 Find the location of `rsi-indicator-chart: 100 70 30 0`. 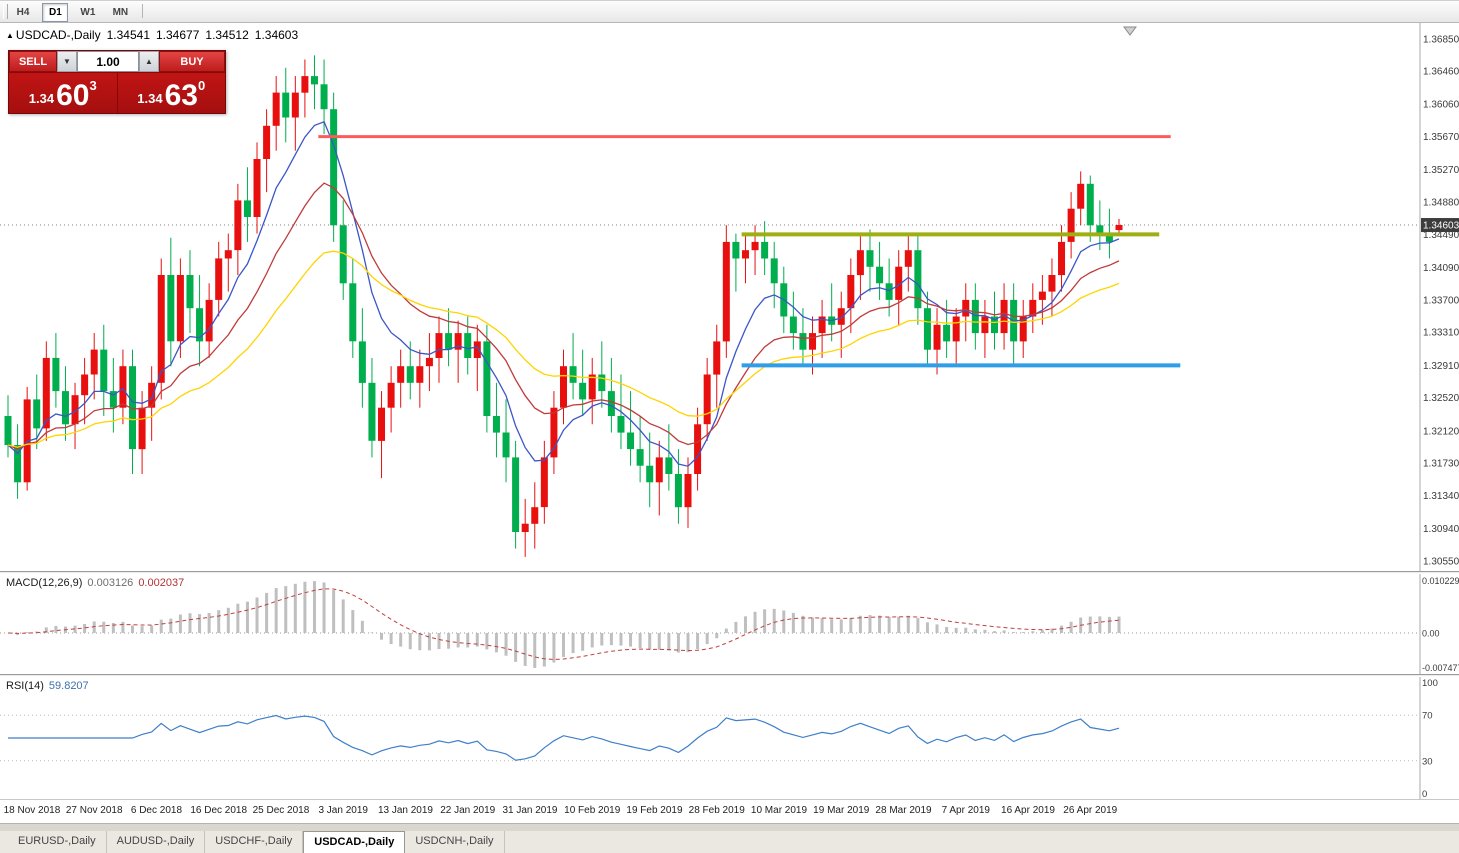

rsi-indicator-chart: 100 70 30 0 is located at coordinates (729, 738).